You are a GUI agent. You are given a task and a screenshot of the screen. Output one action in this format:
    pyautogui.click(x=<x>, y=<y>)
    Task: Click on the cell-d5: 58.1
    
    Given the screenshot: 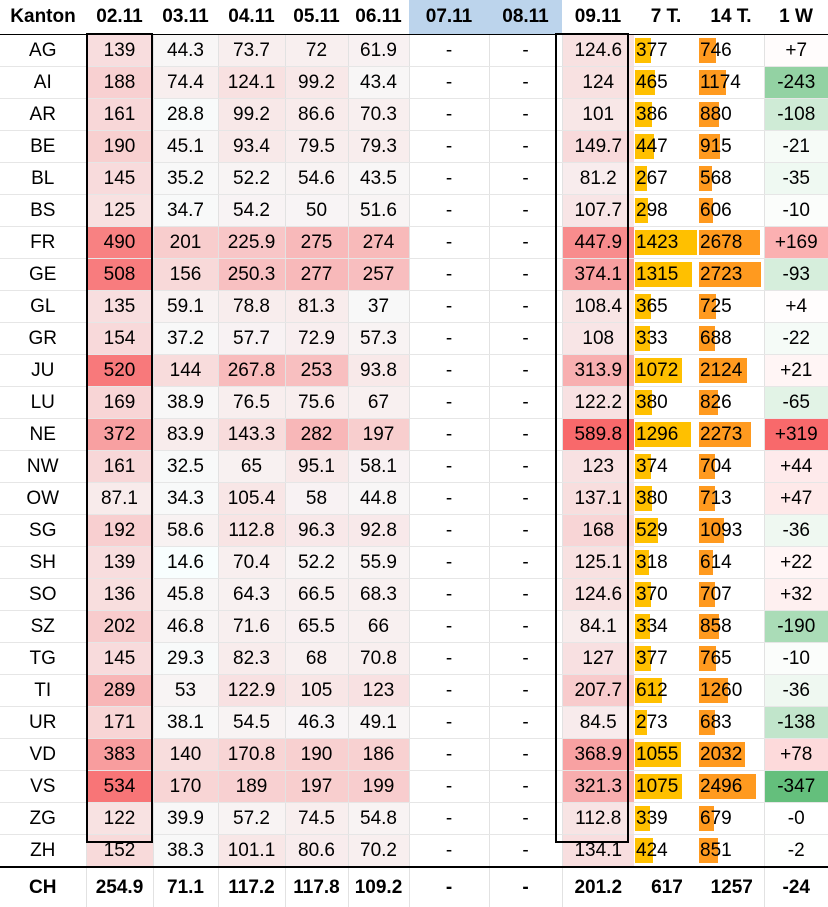 What is the action you would take?
    pyautogui.click(x=378, y=466)
    